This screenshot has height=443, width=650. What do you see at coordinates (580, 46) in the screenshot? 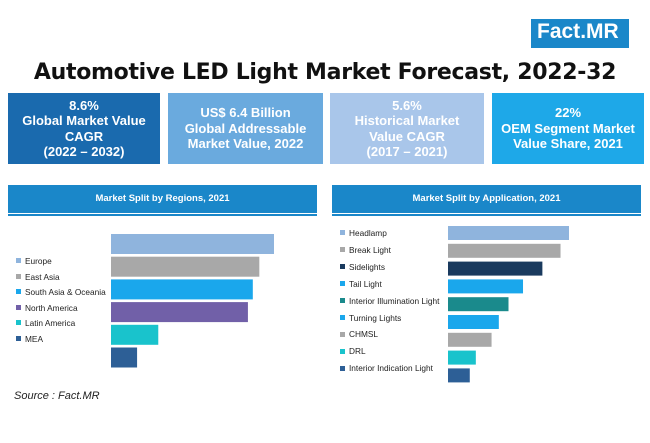
I see `logo-underline` at bounding box center [580, 46].